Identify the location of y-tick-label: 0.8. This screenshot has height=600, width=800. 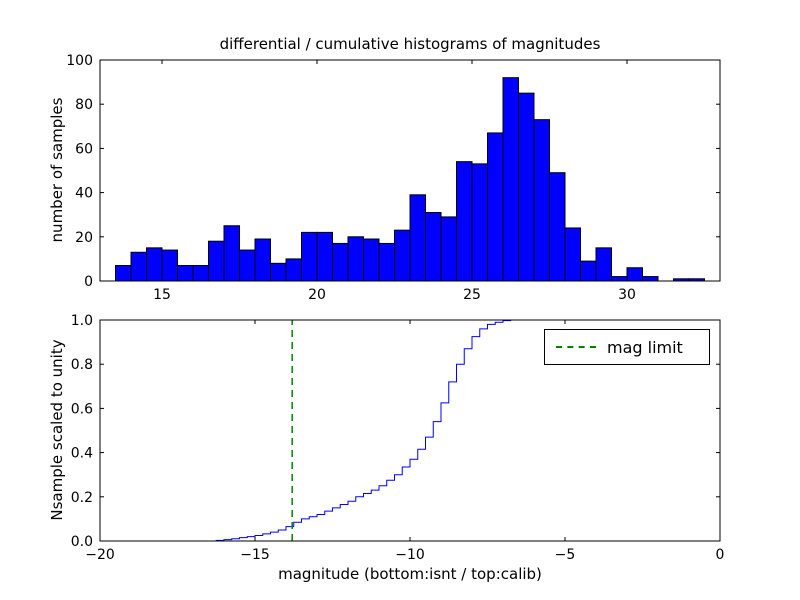
(82, 365).